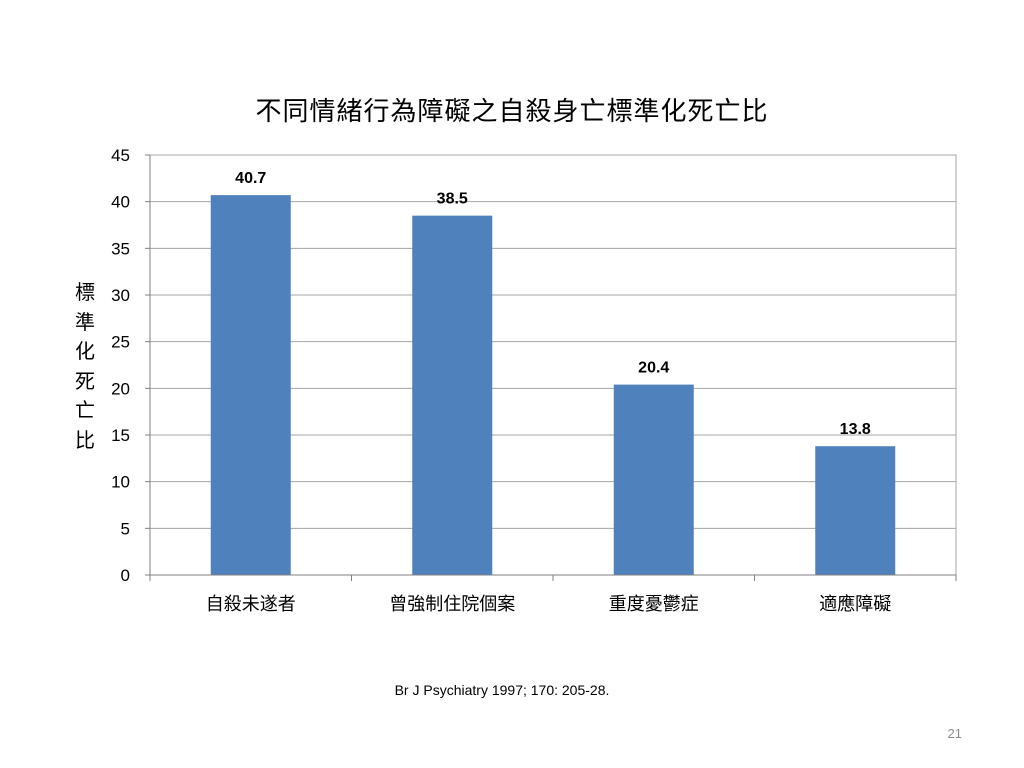 This screenshot has height=768, width=1024. I want to click on page-number: 21, so click(954, 733).